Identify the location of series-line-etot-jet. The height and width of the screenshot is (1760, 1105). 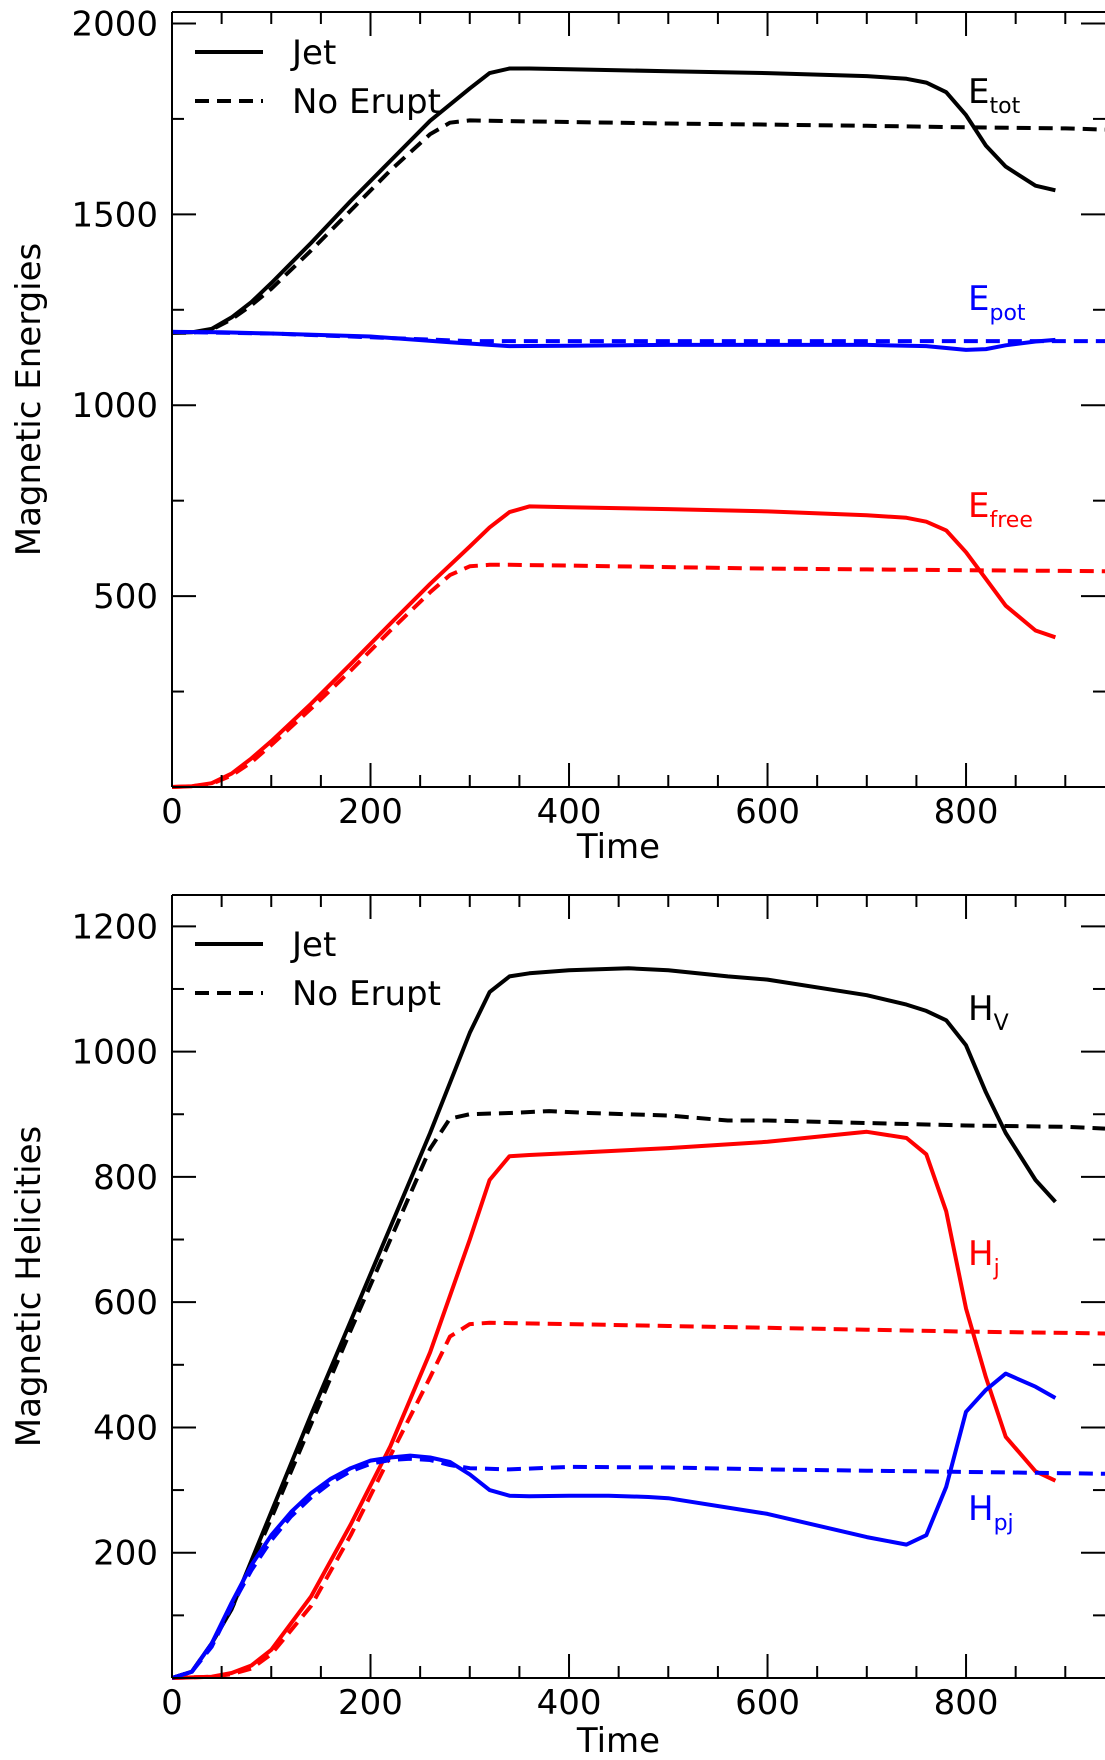
(613, 200).